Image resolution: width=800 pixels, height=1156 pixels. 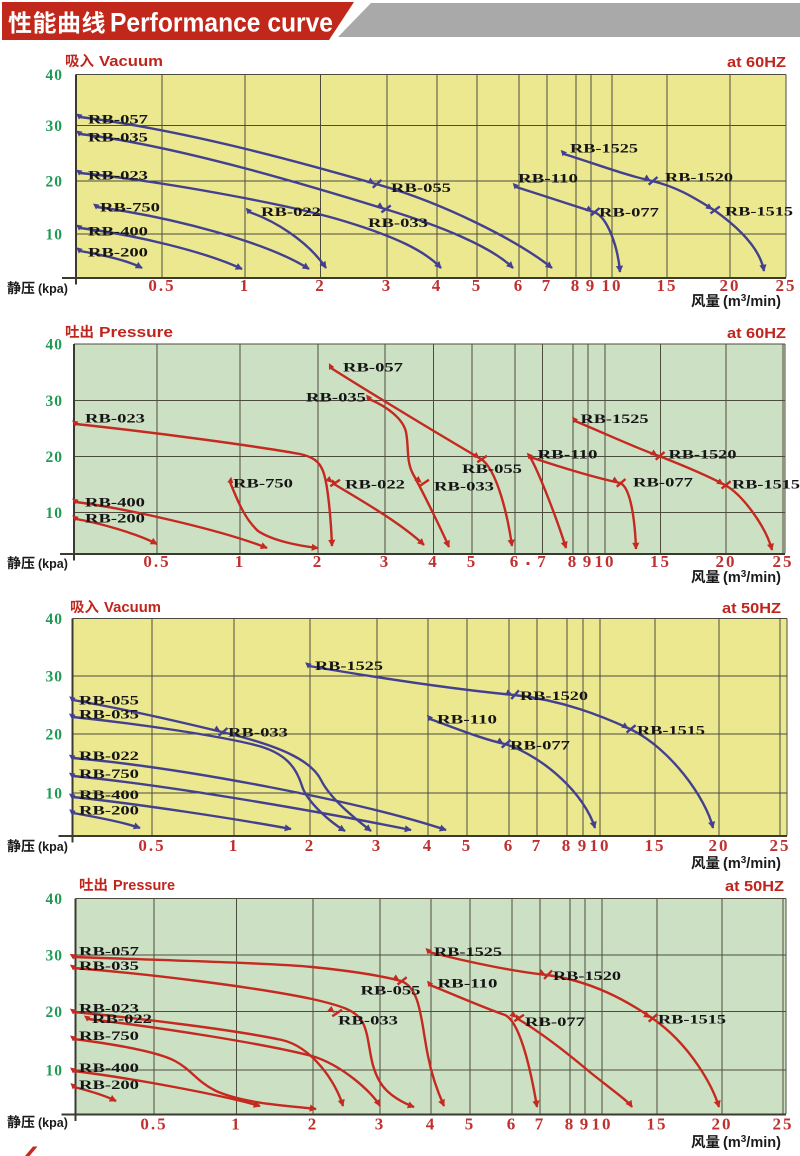 What do you see at coordinates (756, 333) in the screenshot?
I see `svg-text: at 60HZ` at bounding box center [756, 333].